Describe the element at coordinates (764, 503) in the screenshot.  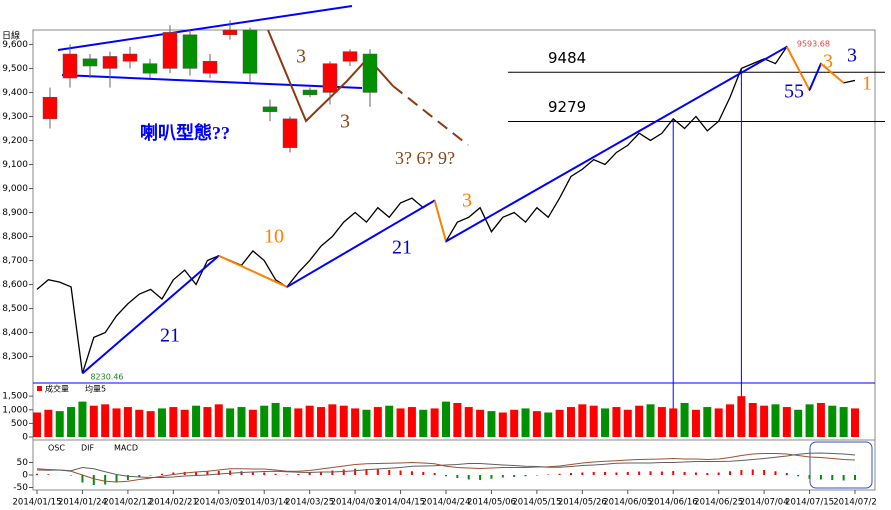
I see `x-tick-label: 2014/07/04` at that location.